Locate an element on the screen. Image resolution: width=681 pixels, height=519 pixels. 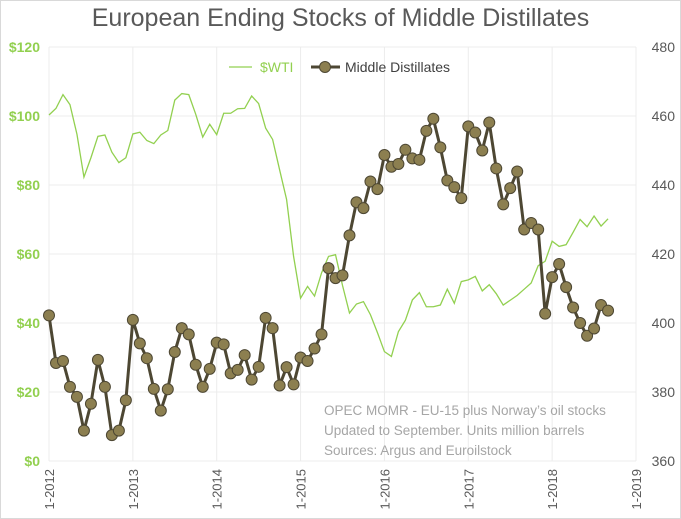
right-tick-label: 460 is located at coordinates (664, 116).